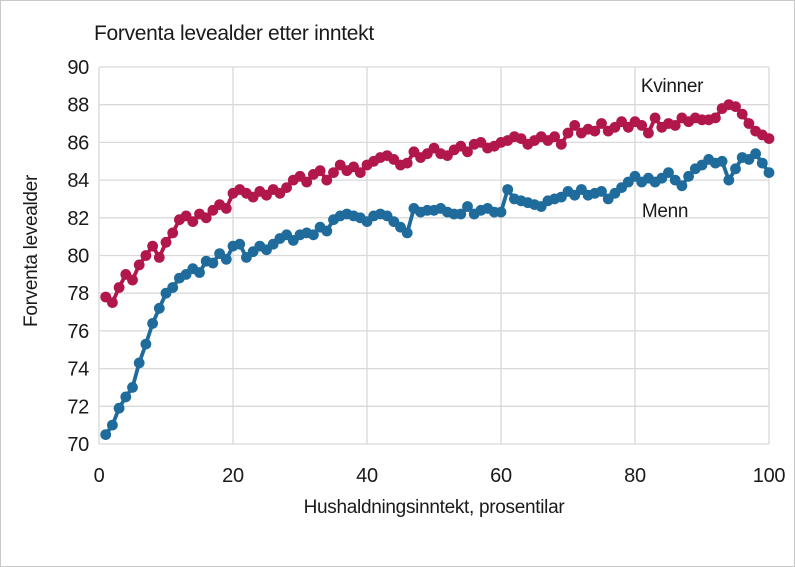 The width and height of the screenshot is (795, 567). Describe the element at coordinates (367, 476) in the screenshot. I see `x-tick-label: 40` at that location.